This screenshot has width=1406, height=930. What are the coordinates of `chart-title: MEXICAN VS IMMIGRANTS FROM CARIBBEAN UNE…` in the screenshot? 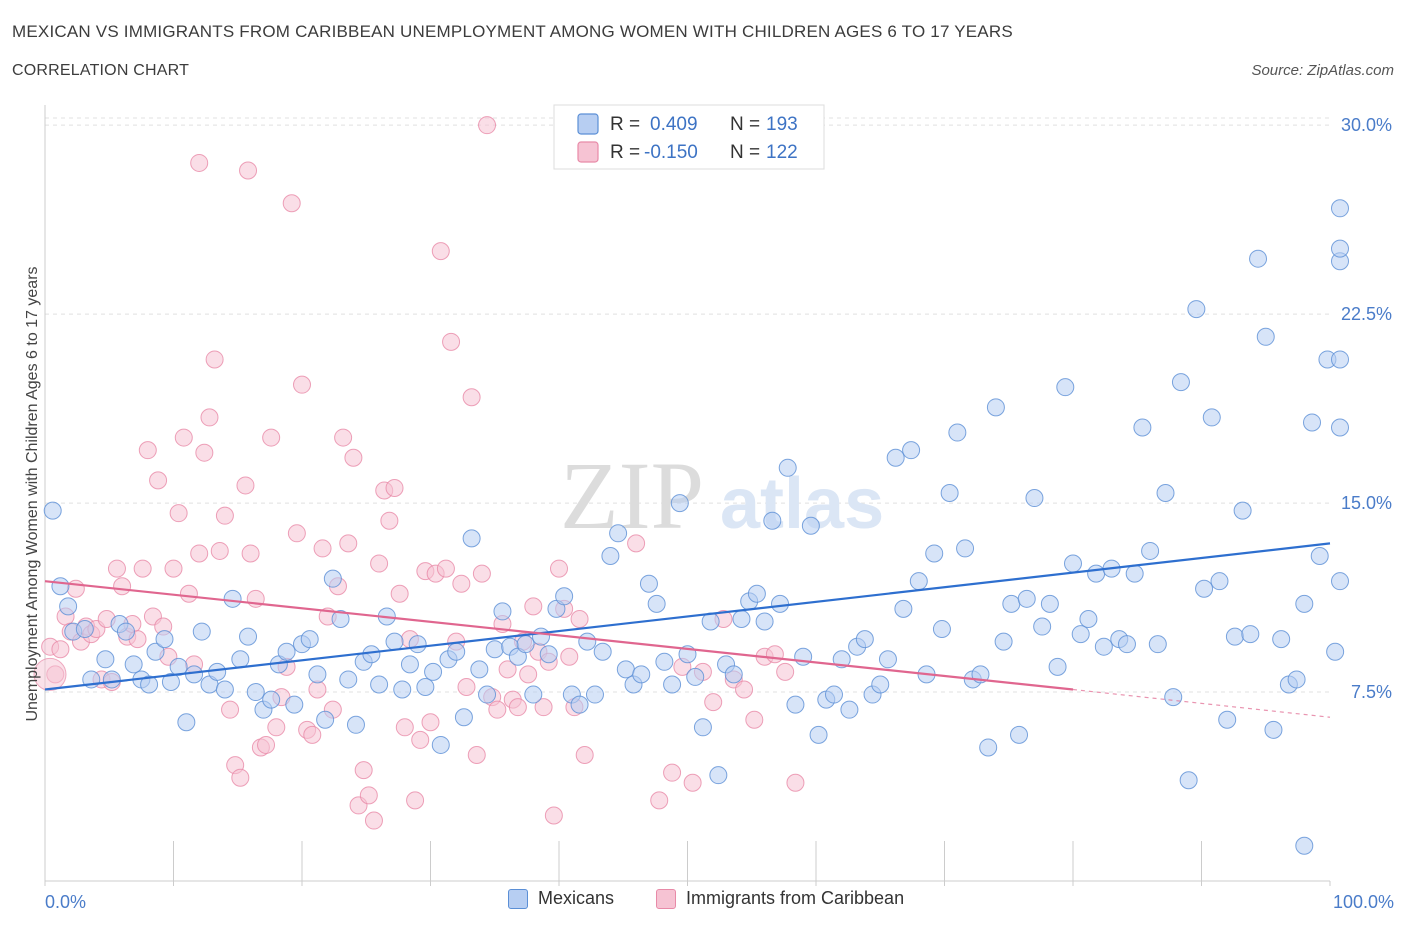 It's located at (512, 31).